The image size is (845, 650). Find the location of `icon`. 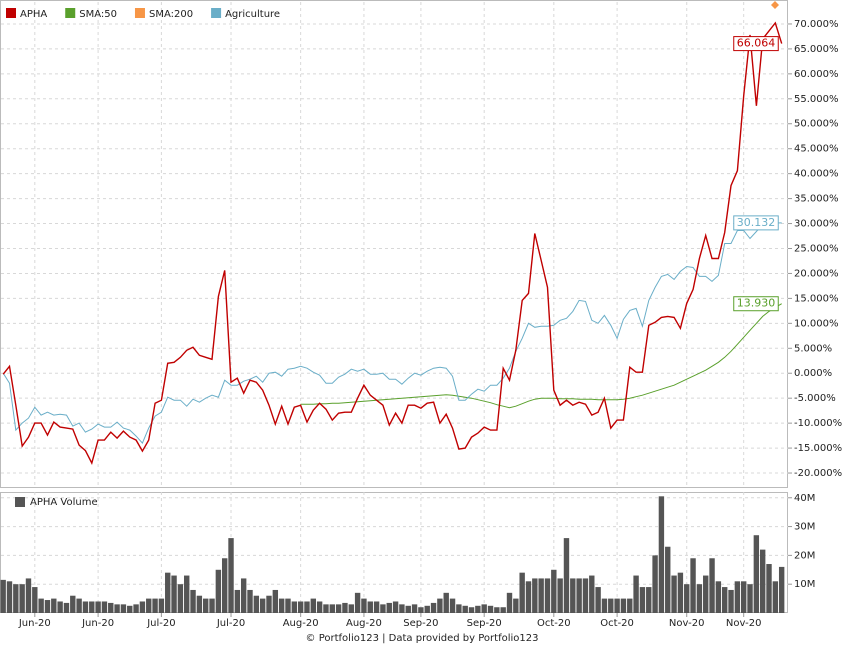

icon is located at coordinates (775, 5).